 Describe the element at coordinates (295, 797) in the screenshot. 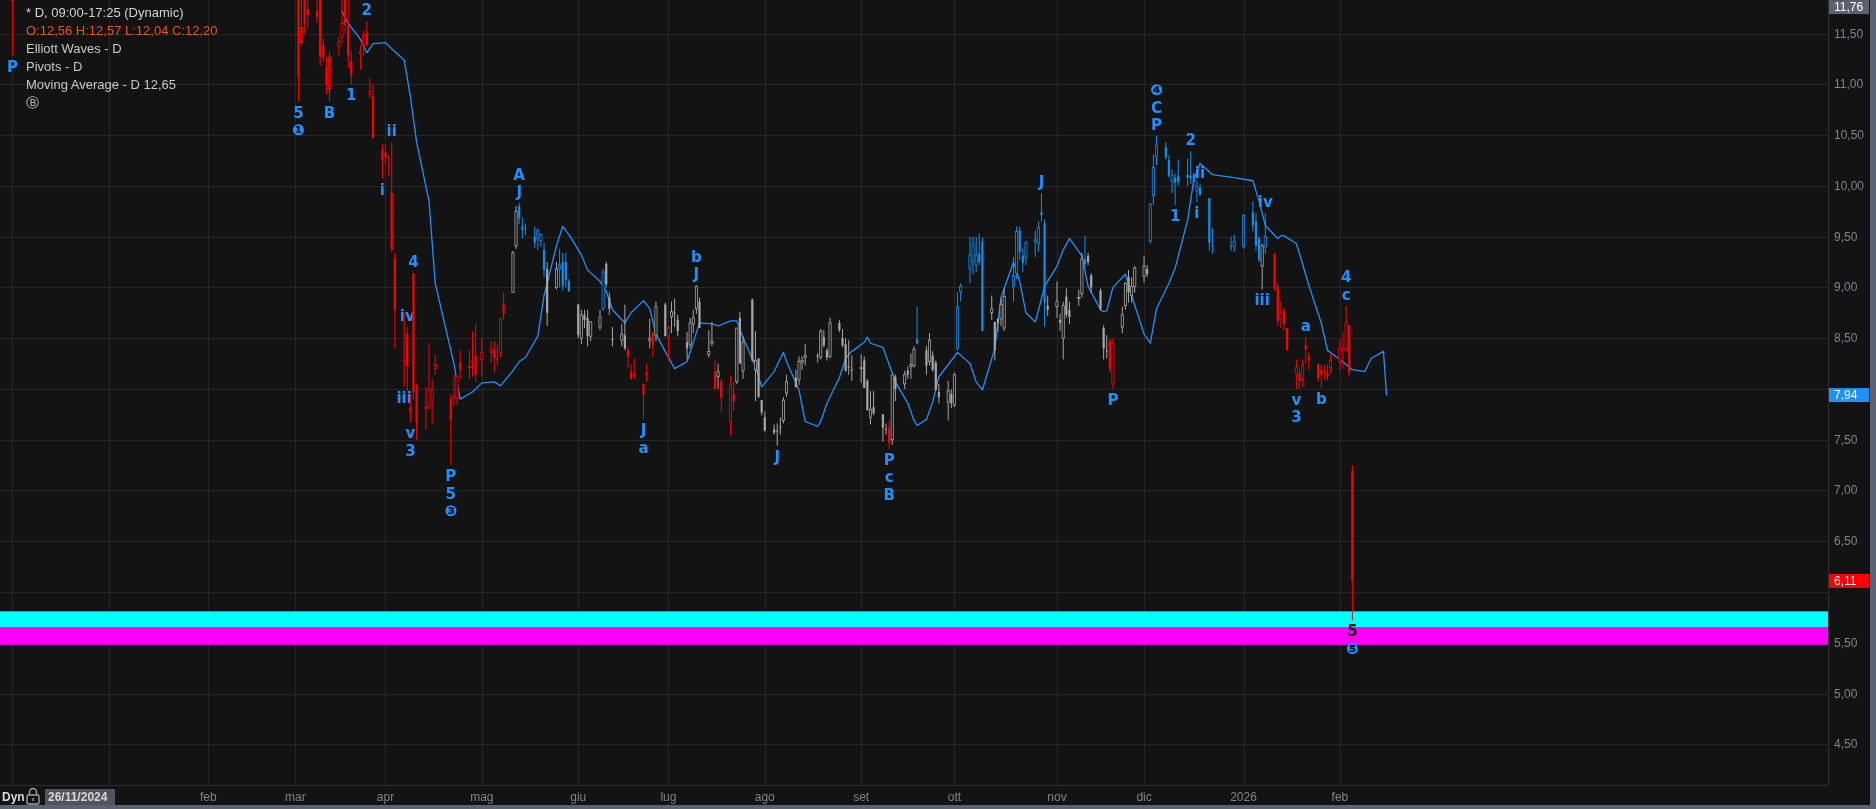

I see `x-tick-label: mar` at that location.